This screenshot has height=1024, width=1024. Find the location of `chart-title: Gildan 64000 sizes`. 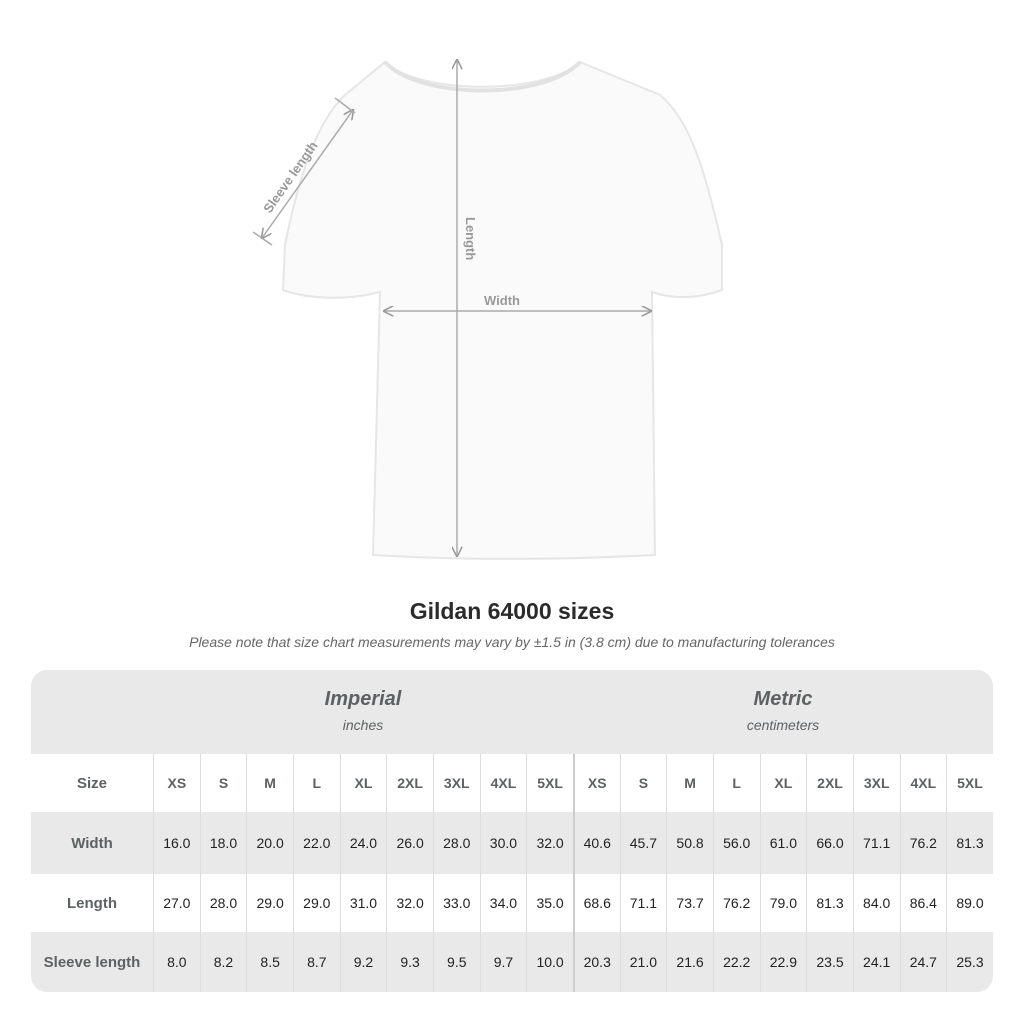

chart-title: Gildan 64000 sizes is located at coordinates (512, 611).